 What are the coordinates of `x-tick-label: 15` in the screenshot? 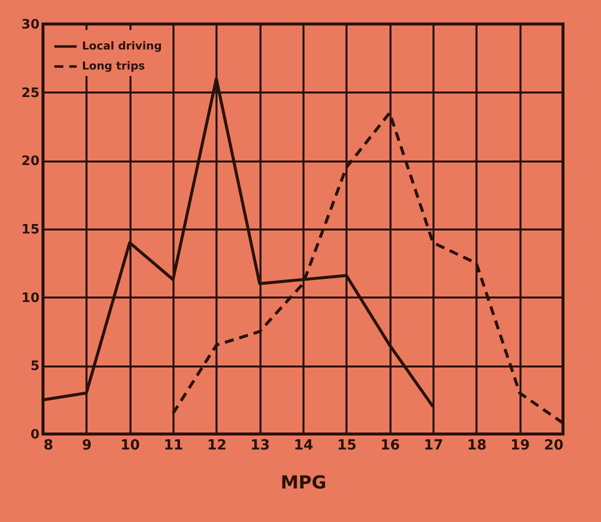 It's located at (347, 446).